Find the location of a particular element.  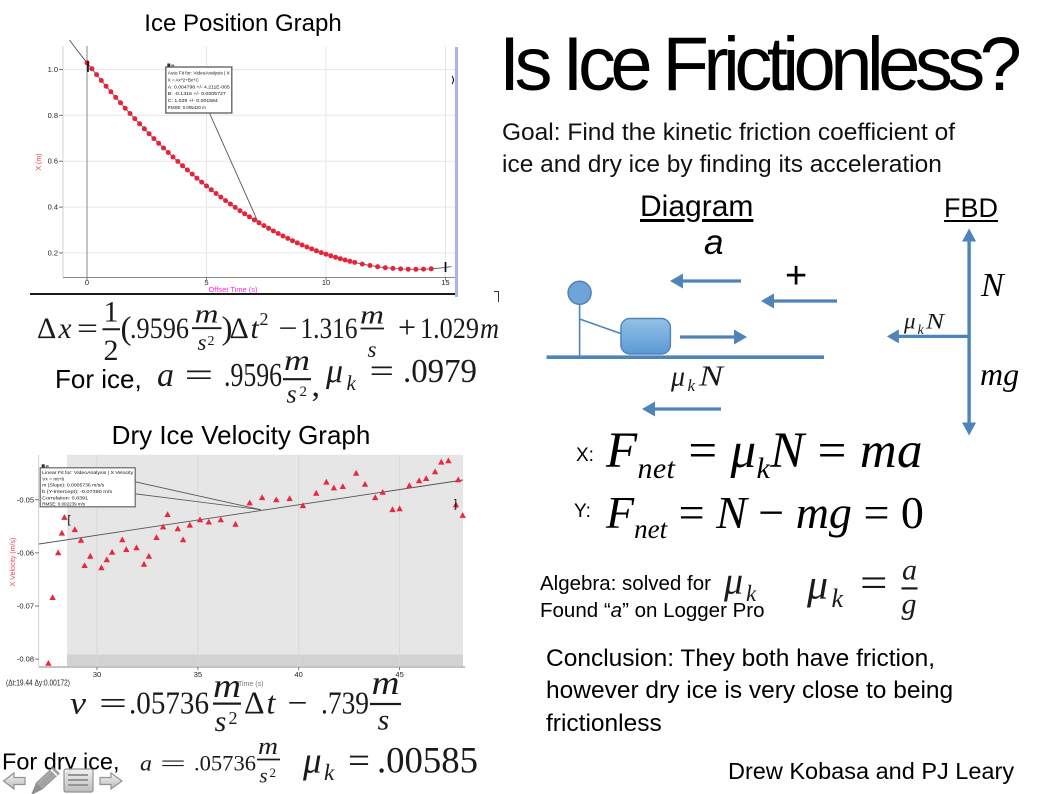

svg-text: A: 0.004798 +/- 4.211E-005 is located at coordinates (199, 86).